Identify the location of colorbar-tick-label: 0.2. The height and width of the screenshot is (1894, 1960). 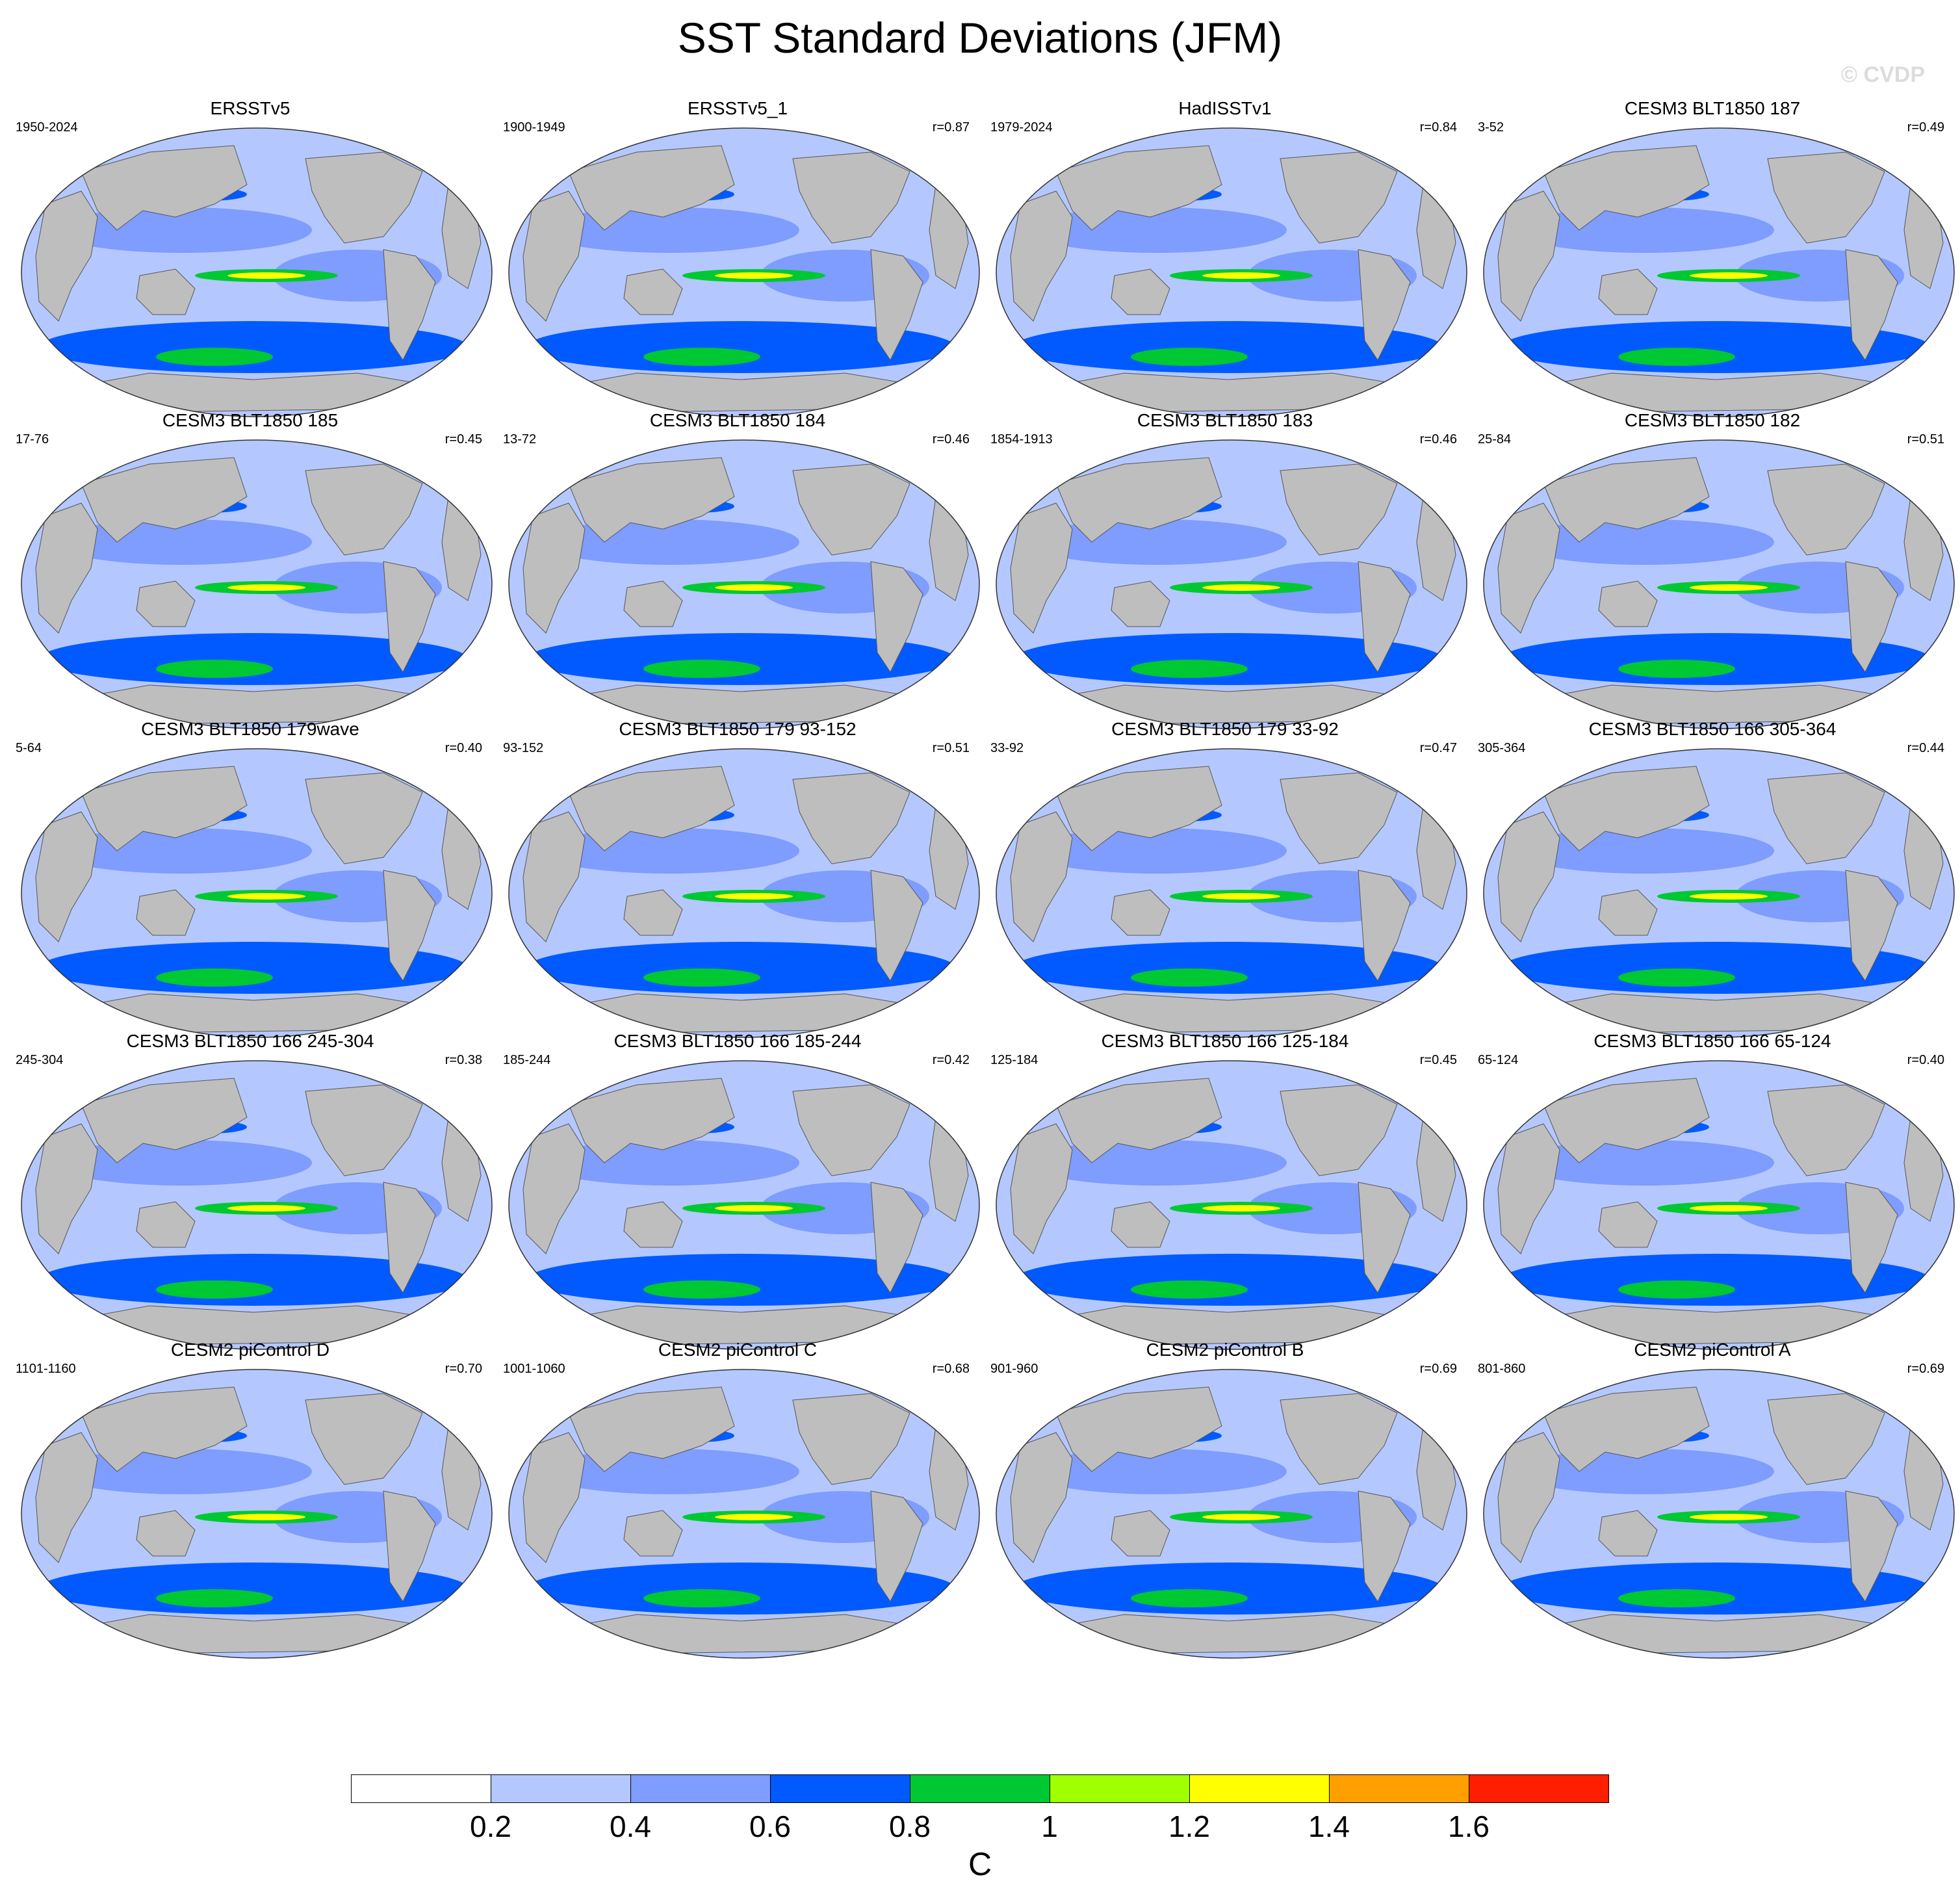
(490, 1827).